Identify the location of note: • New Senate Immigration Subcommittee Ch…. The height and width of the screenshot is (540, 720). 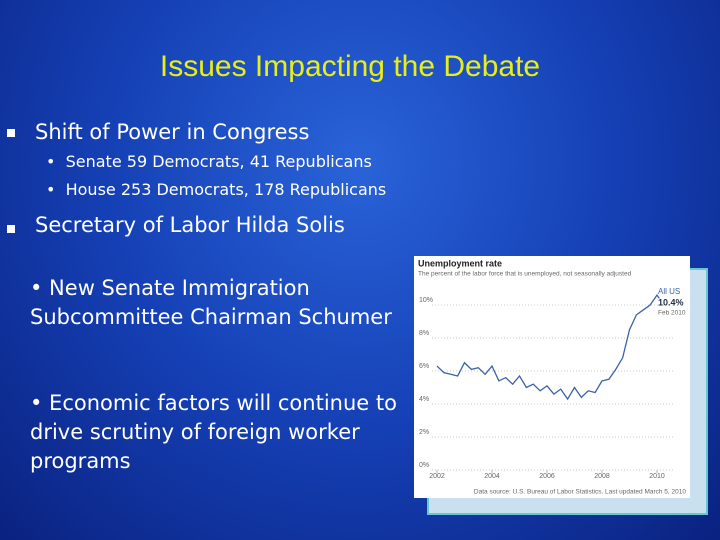
(211, 302).